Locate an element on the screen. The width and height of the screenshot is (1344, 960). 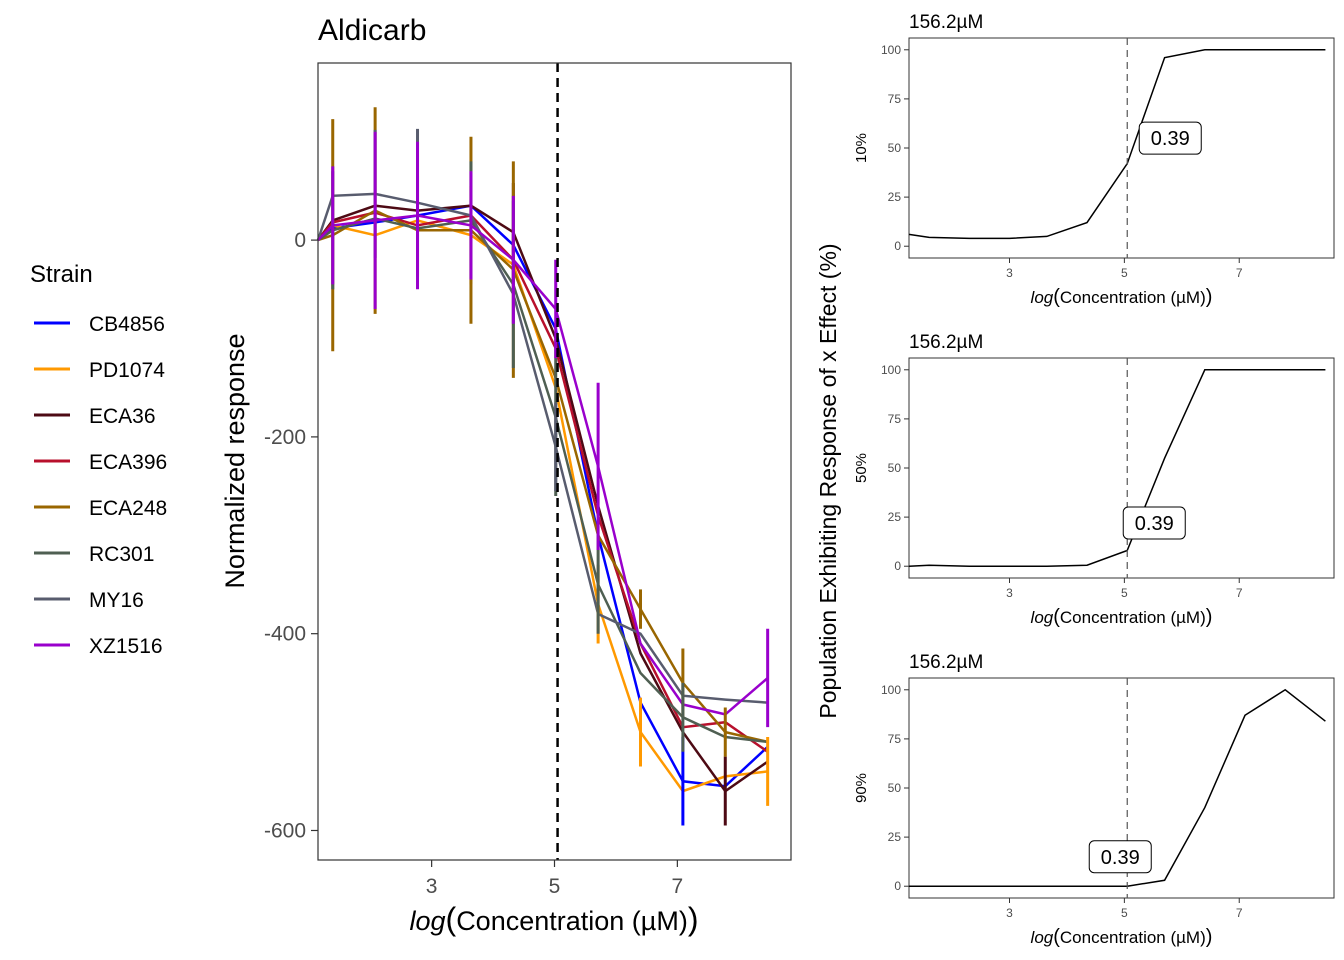
main-y-axis-label: Normalized response is located at coordinates (235, 460).